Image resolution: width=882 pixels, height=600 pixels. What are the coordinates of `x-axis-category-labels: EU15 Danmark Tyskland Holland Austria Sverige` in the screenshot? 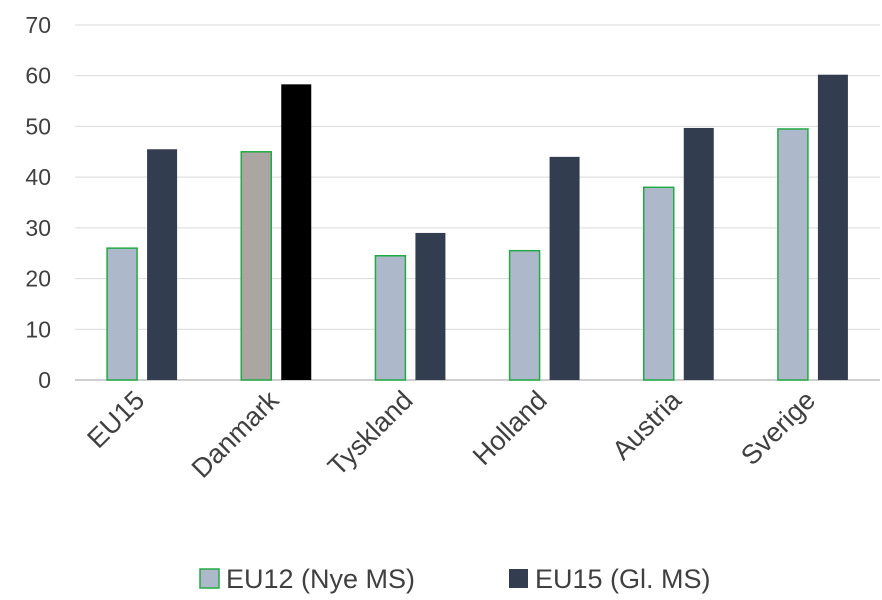 It's located at (451, 433).